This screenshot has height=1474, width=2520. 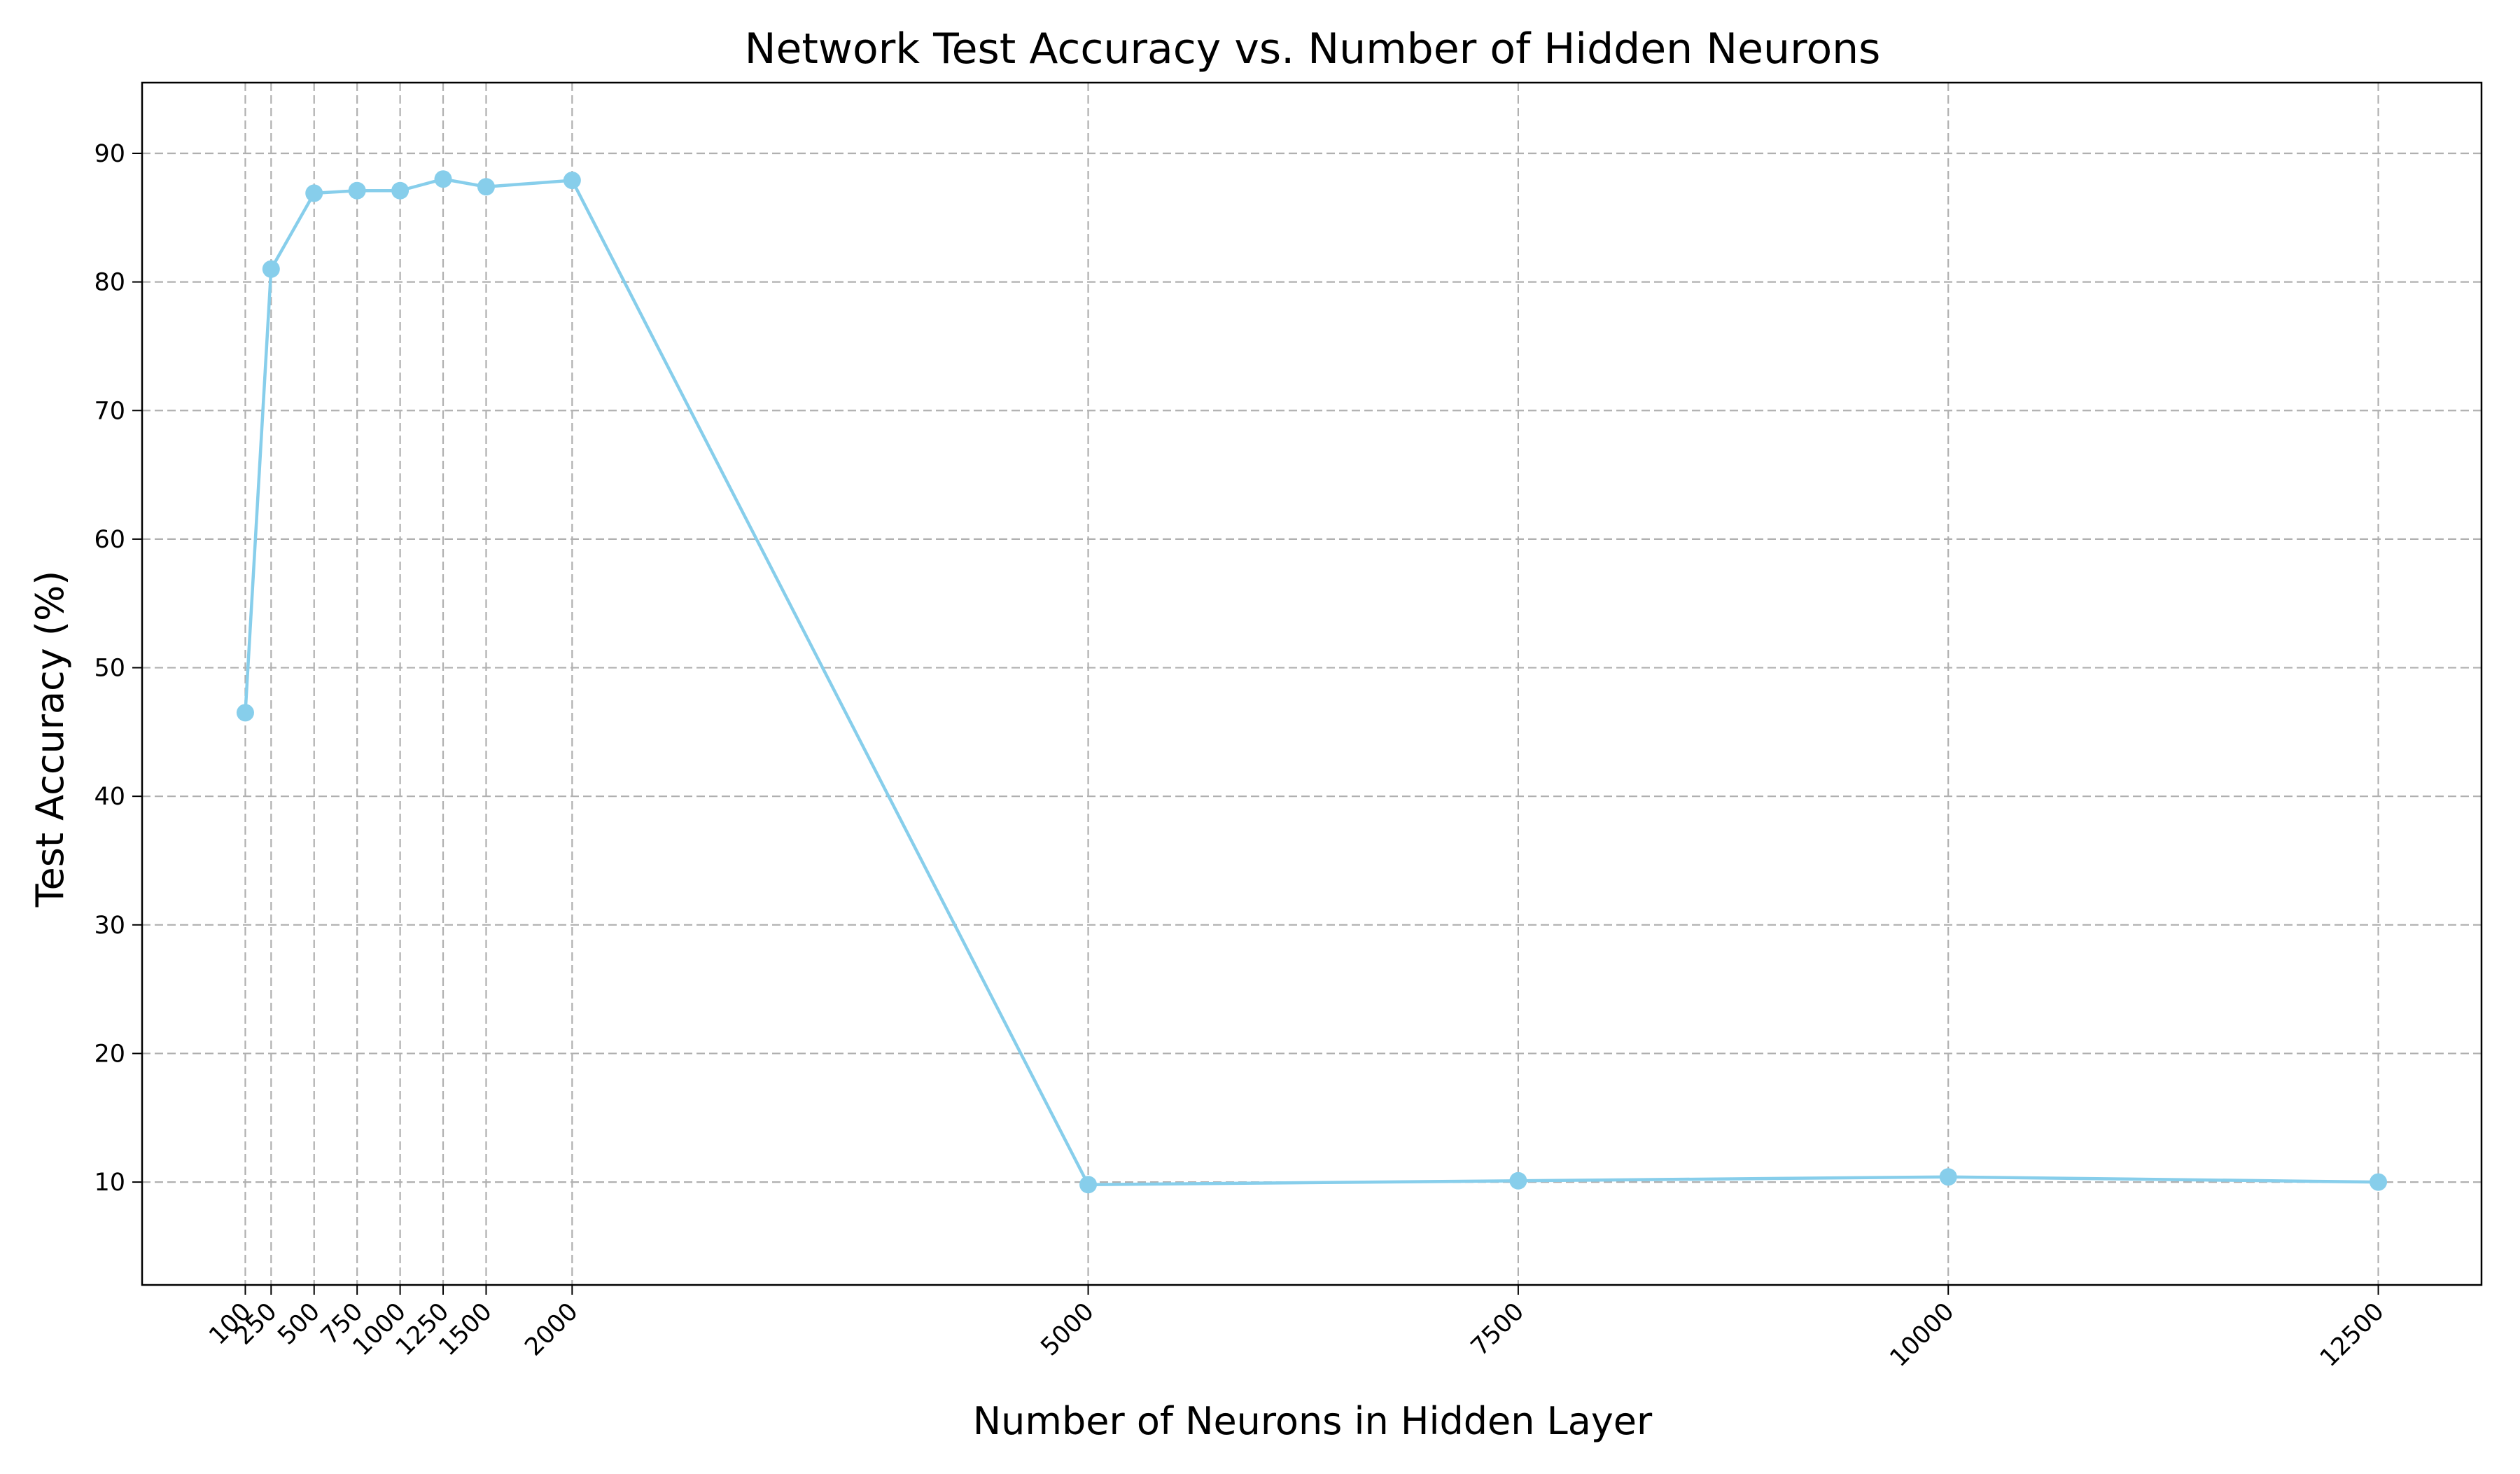 What do you see at coordinates (1313, 1421) in the screenshot?
I see `x-axis-label: Number of Neurons in Hidden Layer` at bounding box center [1313, 1421].